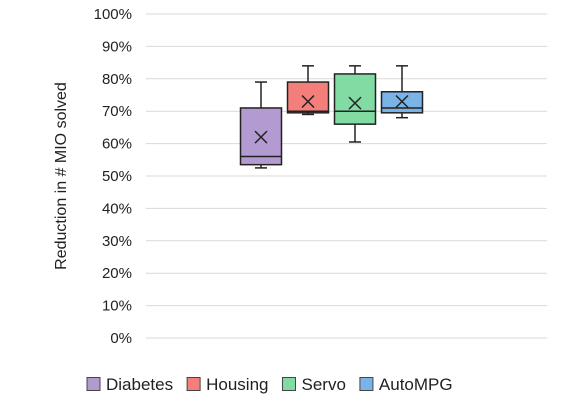 The width and height of the screenshot is (571, 407). I want to click on box-housing, so click(308, 90).